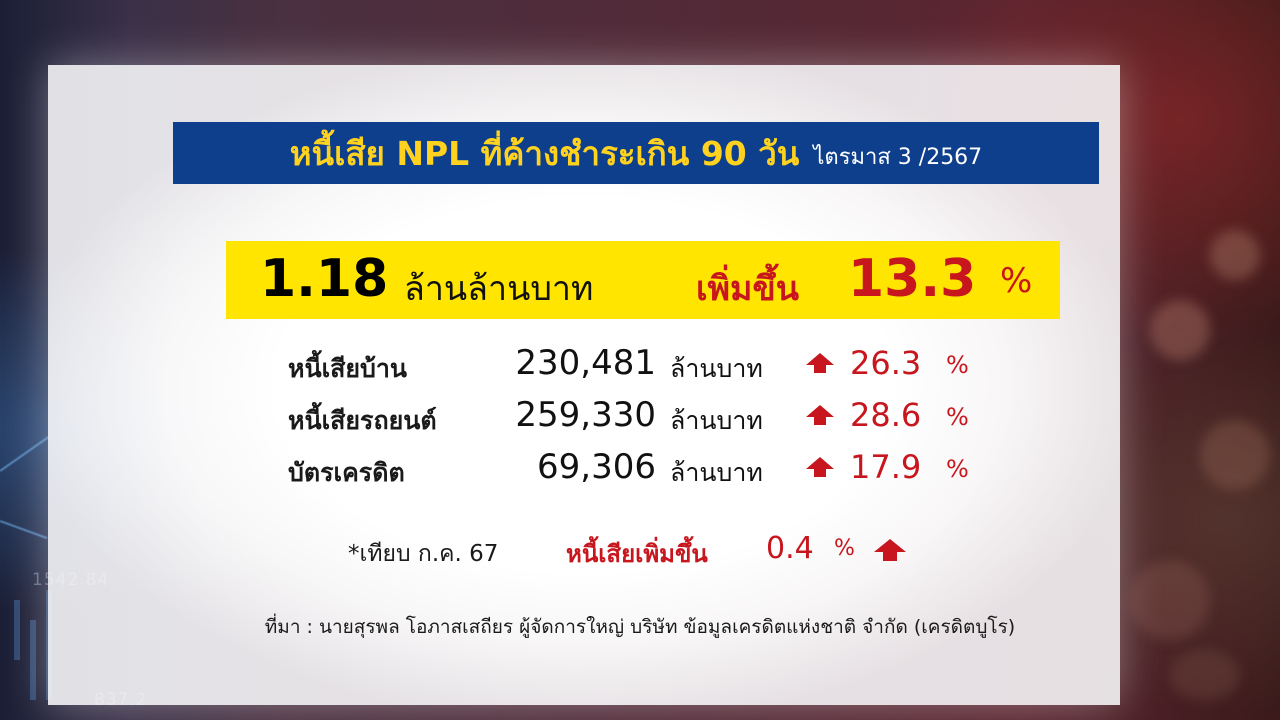 The width and height of the screenshot is (1280, 720). What do you see at coordinates (790, 548) in the screenshot?
I see `comparison-value: 0.4` at bounding box center [790, 548].